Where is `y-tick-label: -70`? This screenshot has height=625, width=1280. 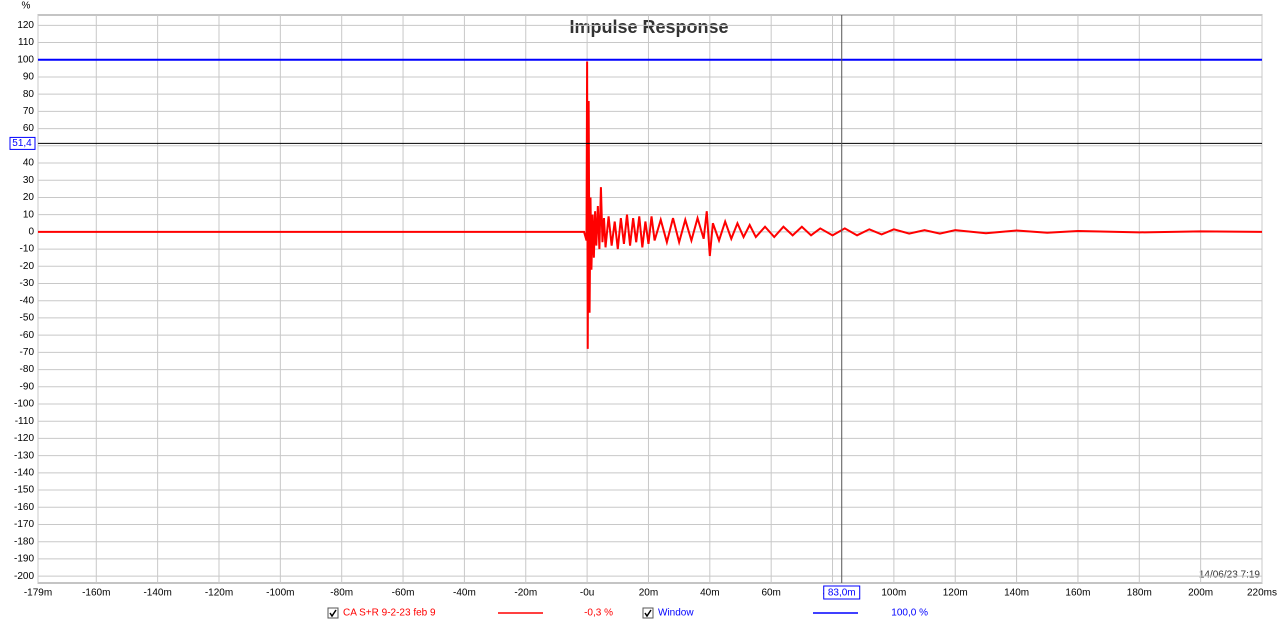 y-tick-label: -70 is located at coordinates (27, 352).